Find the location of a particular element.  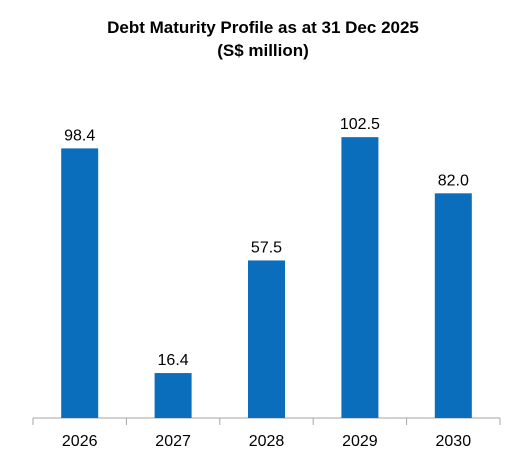

value-label-2028: 57.5 is located at coordinates (266, 247).